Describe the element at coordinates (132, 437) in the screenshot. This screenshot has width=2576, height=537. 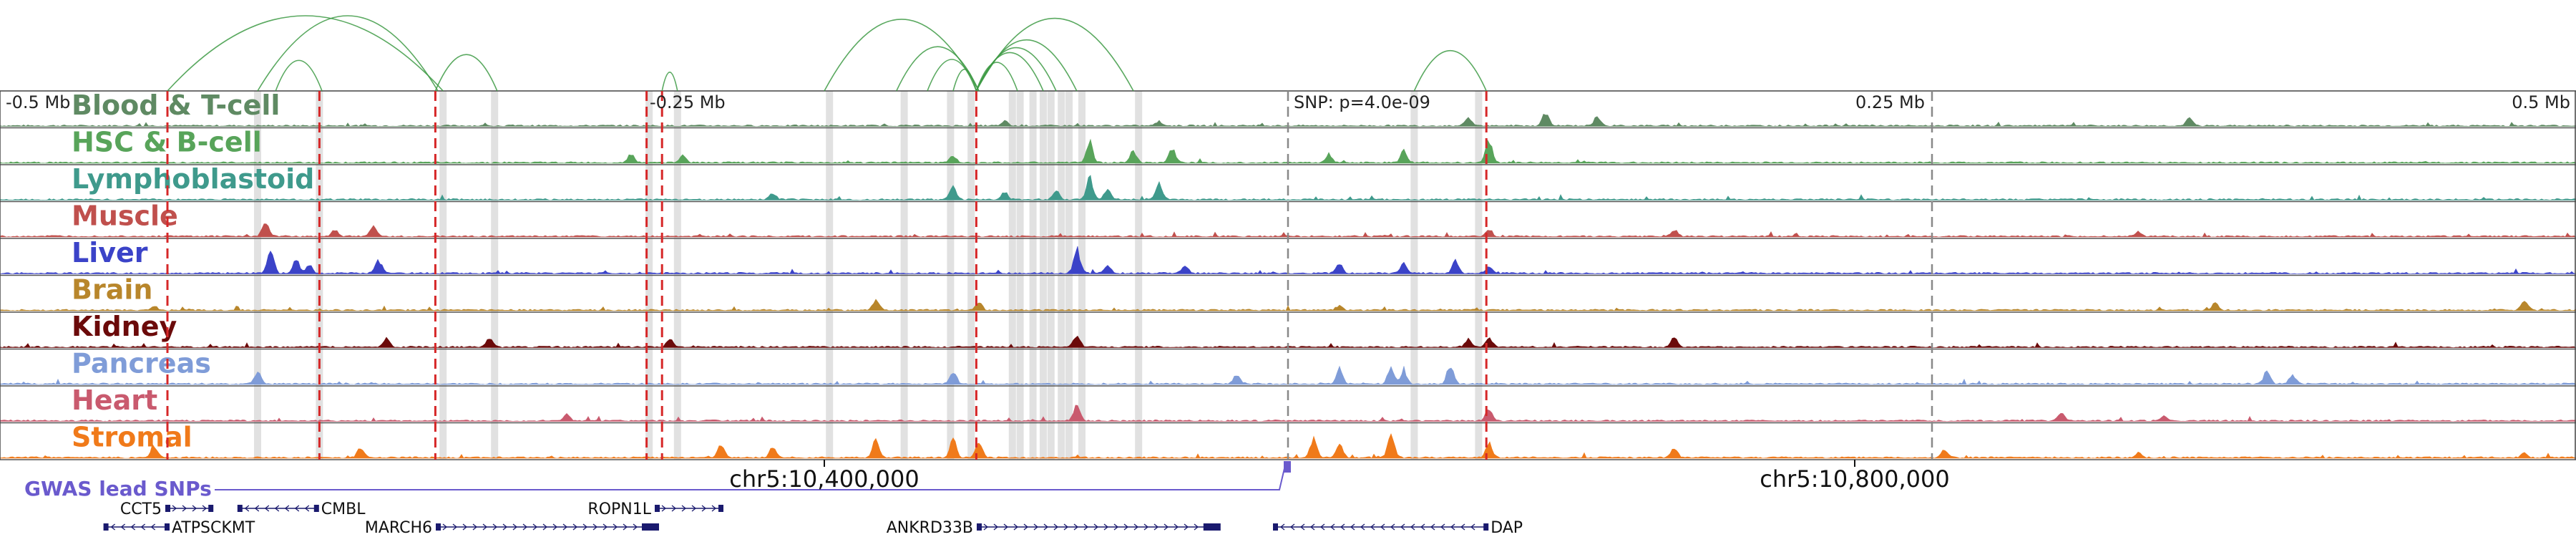
I see `track-label: Stromal` at that location.